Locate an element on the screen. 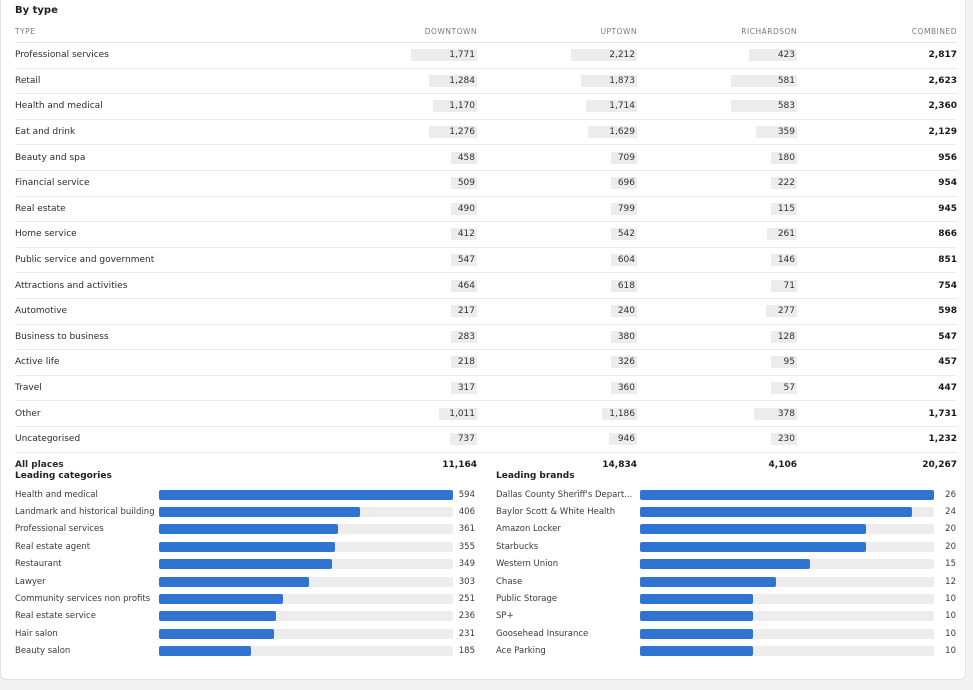 This screenshot has width=973, height=690. table-row: Retail 1,284 1,873 581 2,623 is located at coordinates (486, 81).